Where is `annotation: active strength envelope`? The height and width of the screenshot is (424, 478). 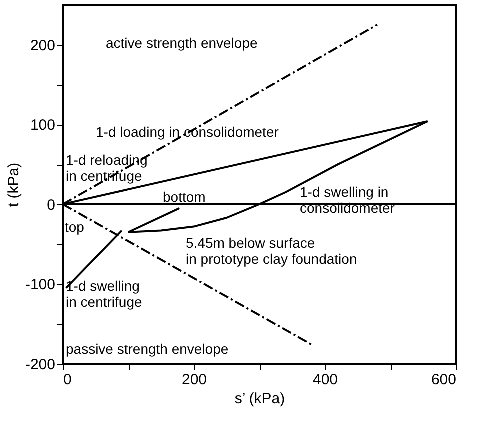
annotation: active strength envelope is located at coordinates (182, 43).